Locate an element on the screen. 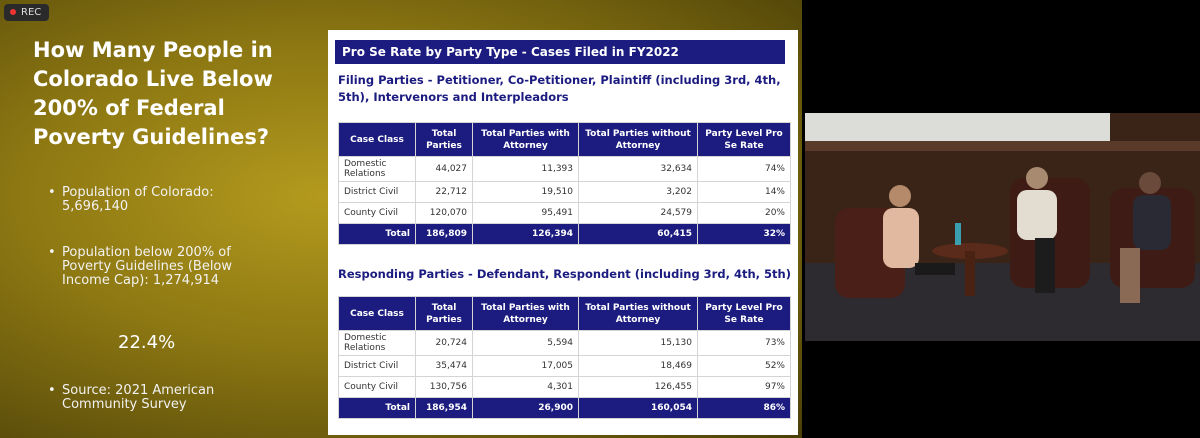  table-row: County Civil 120,070 95,491 24,579 20% is located at coordinates (564, 213).